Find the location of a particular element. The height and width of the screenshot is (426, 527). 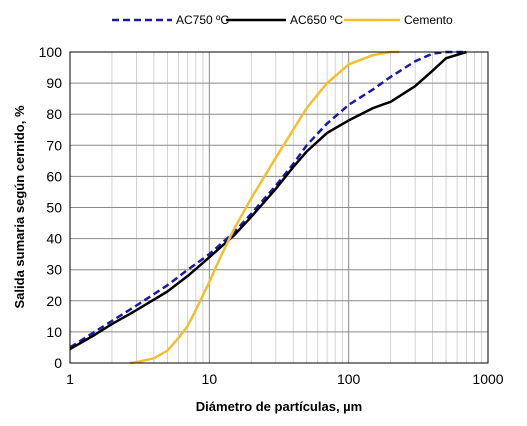

legend-label-3: Cemento is located at coordinates (428, 20).